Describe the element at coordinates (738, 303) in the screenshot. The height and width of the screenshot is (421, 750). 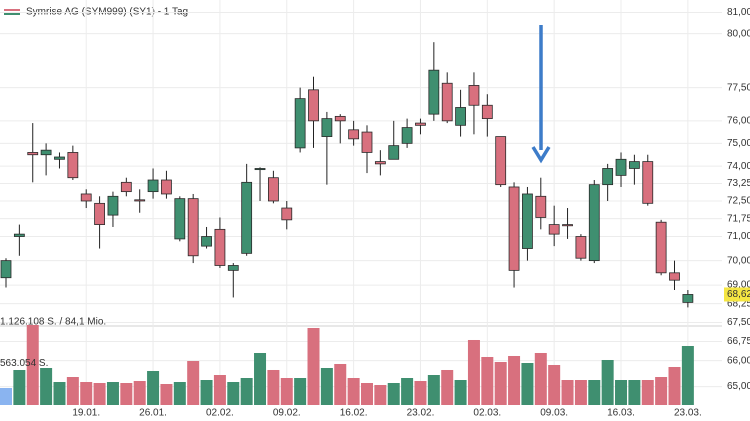
I see `y-tick-label: 68,25` at that location.